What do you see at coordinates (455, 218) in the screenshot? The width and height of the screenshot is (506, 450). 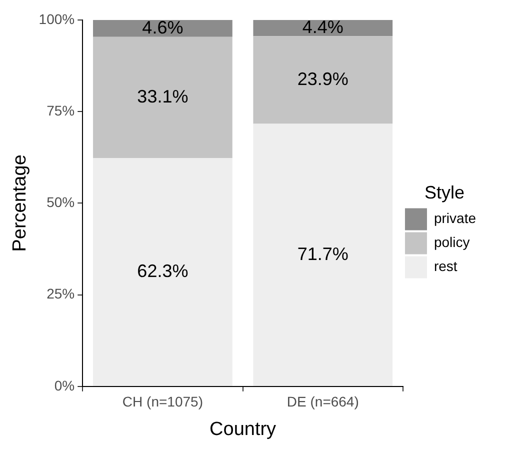 I see `legend-label: private` at bounding box center [455, 218].